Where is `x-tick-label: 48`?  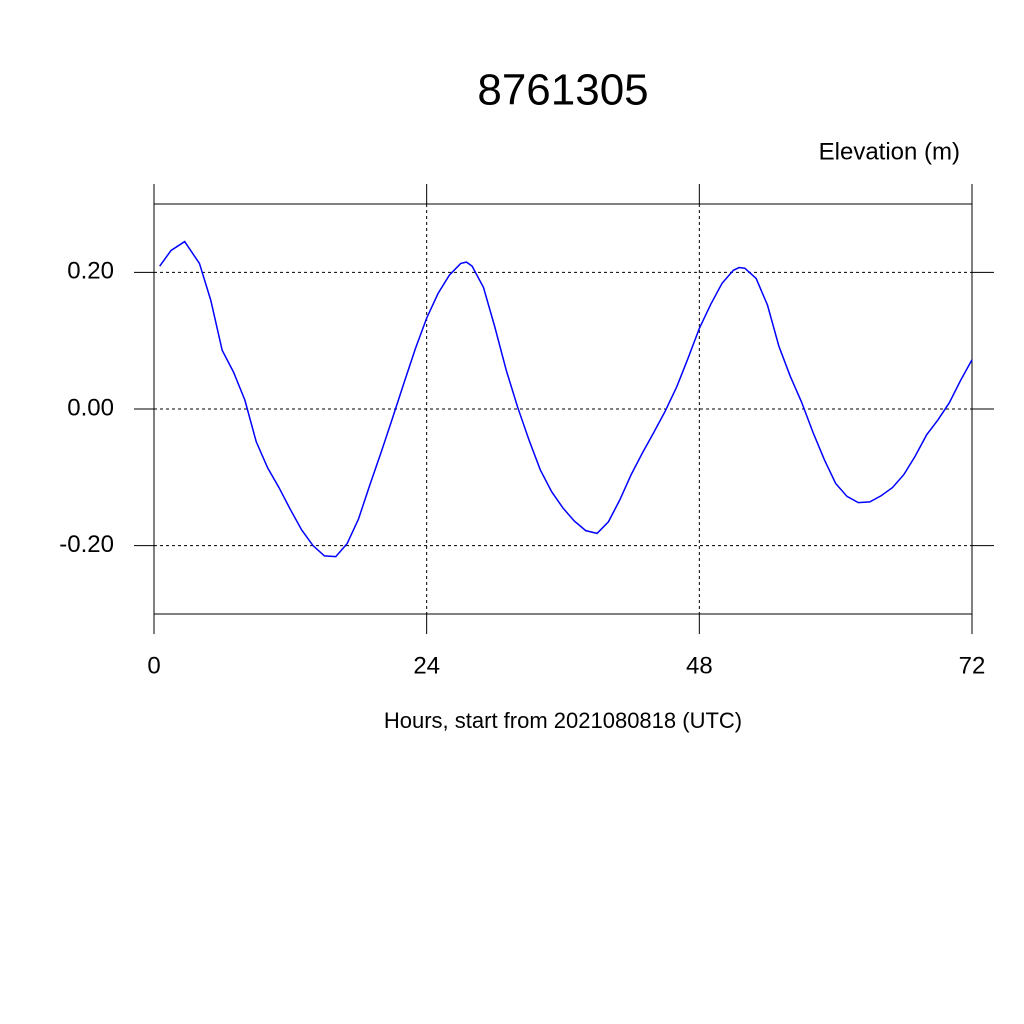
x-tick-label: 48 is located at coordinates (699, 665).